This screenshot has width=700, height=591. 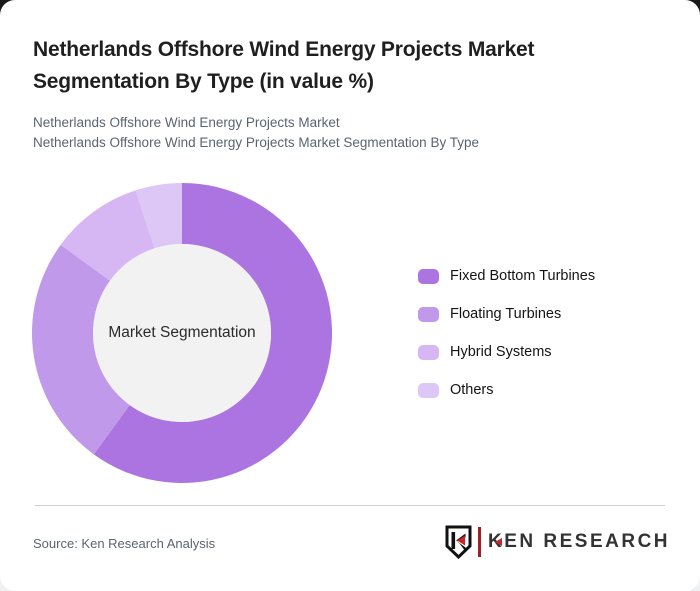 What do you see at coordinates (523, 276) in the screenshot?
I see `legend-label: Fixed Bottom Turbines` at bounding box center [523, 276].